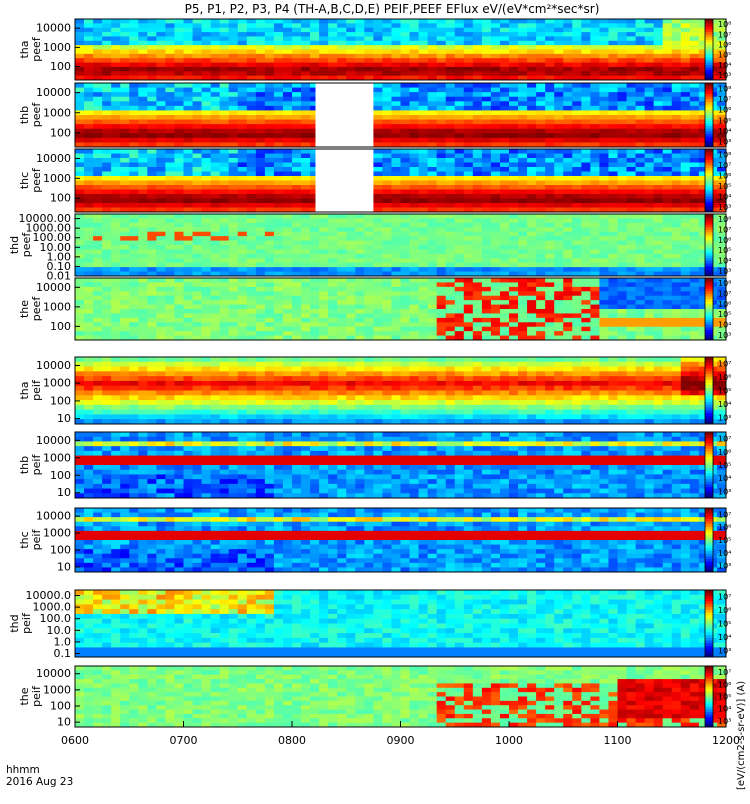 The height and width of the screenshot is (804, 750). Describe the element at coordinates (345, 115) in the screenshot. I see `data-gap` at that location.